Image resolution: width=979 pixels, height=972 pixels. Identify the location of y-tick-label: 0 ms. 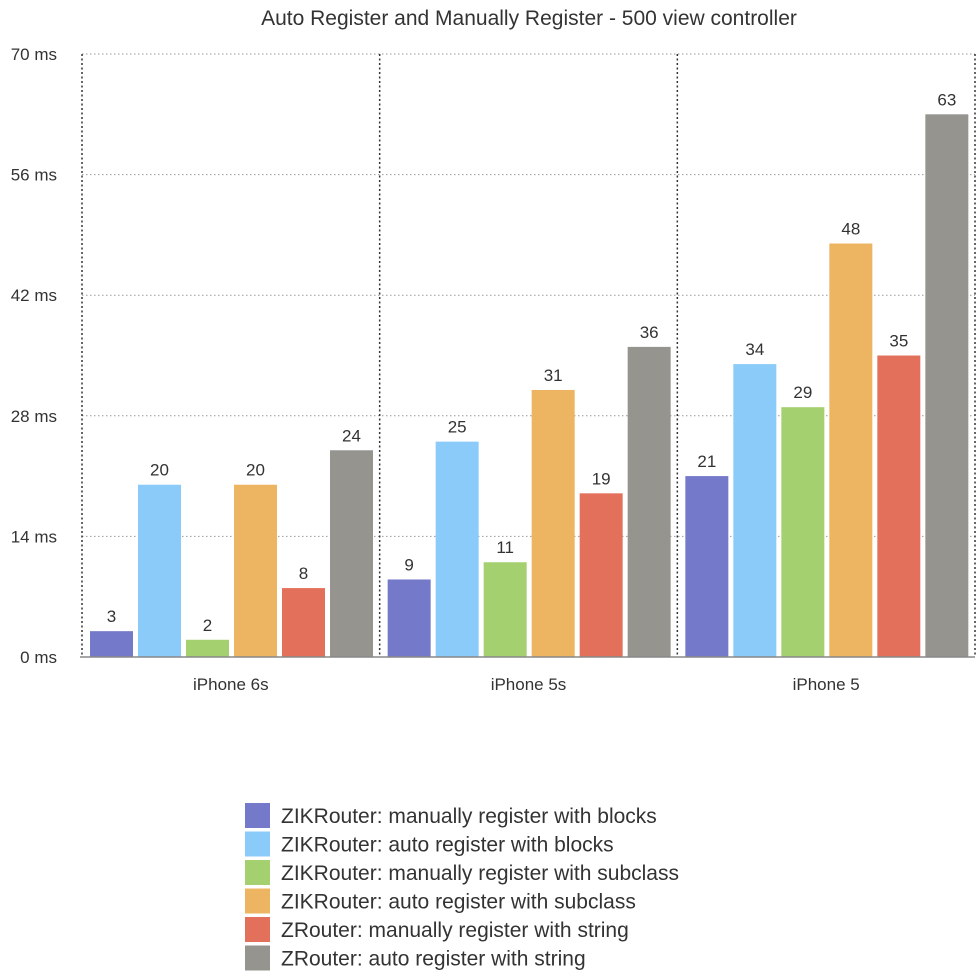
(38, 657).